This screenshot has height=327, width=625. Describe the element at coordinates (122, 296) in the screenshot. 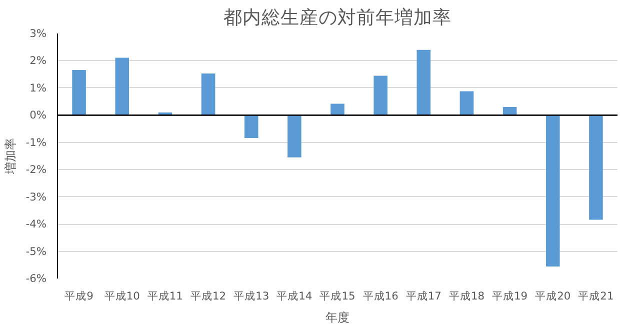

I see `x-tick-label: 平成10` at that location.